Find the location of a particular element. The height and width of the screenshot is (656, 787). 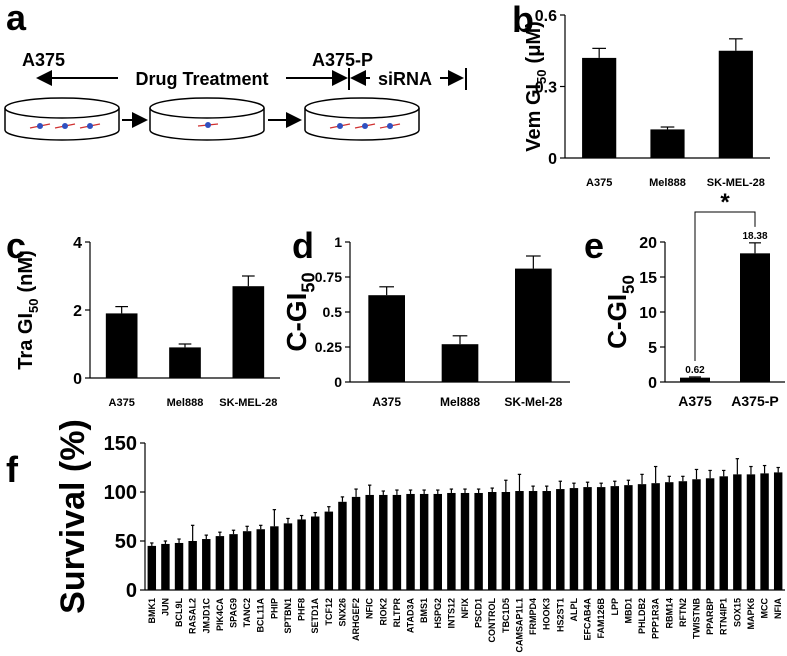

dishes is located at coordinates (212, 119).